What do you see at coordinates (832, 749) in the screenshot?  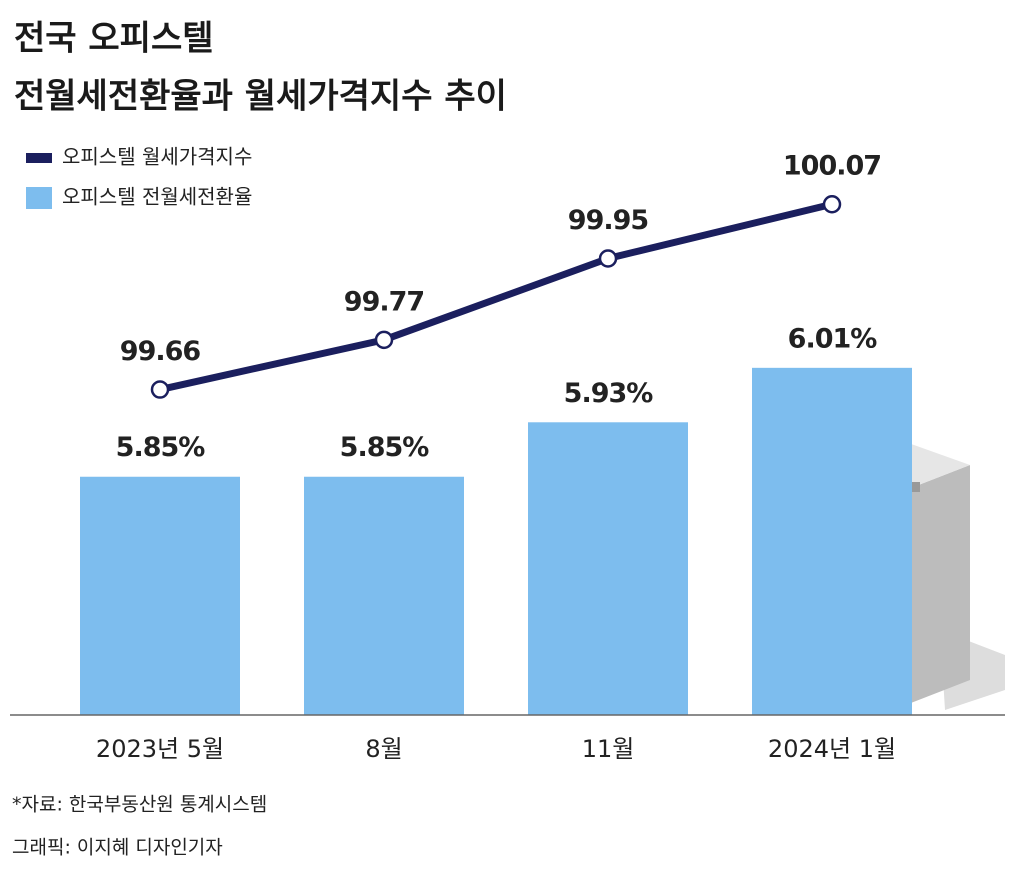 I see `x-tick-label: 2024년 1월` at bounding box center [832, 749].